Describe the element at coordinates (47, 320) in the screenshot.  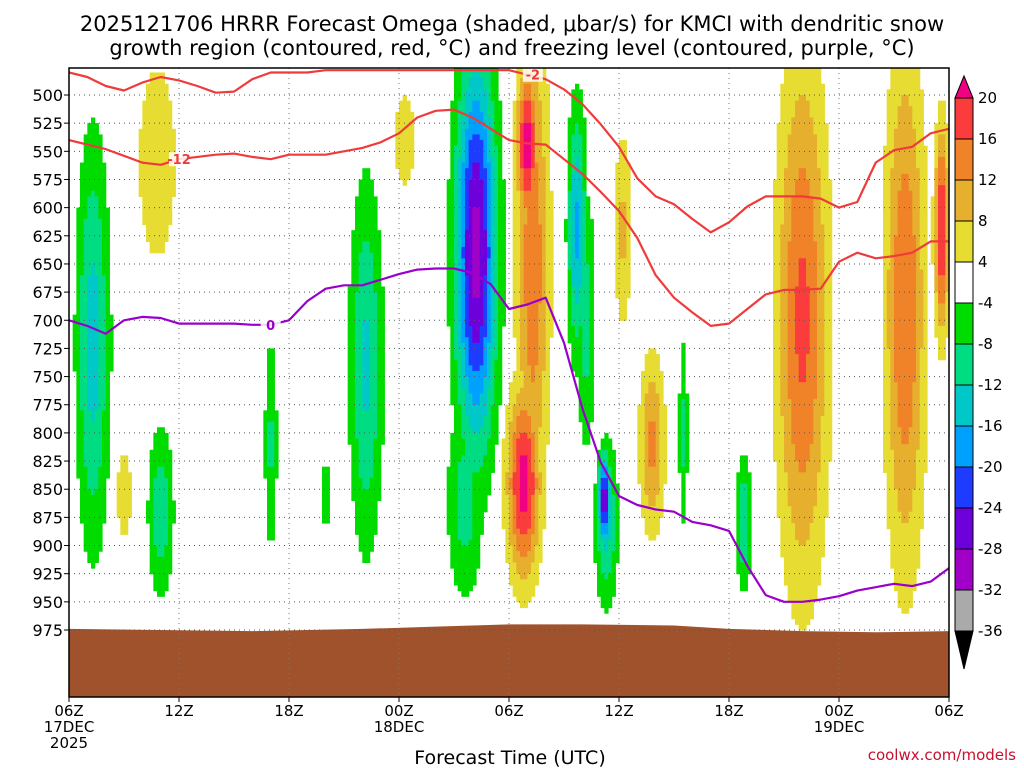
I see `y-tick-label: 700` at that location.